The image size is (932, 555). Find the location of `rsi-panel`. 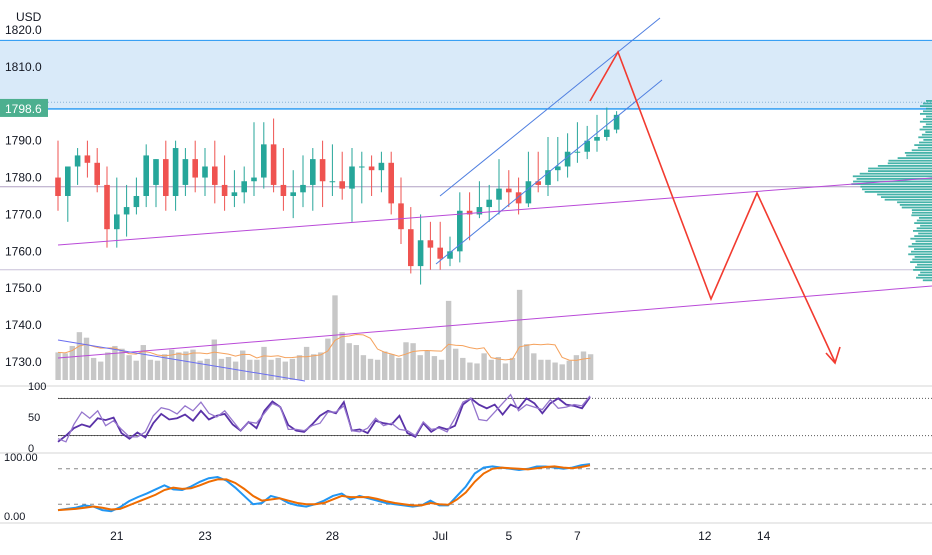

rsi-panel is located at coordinates (466, 414).